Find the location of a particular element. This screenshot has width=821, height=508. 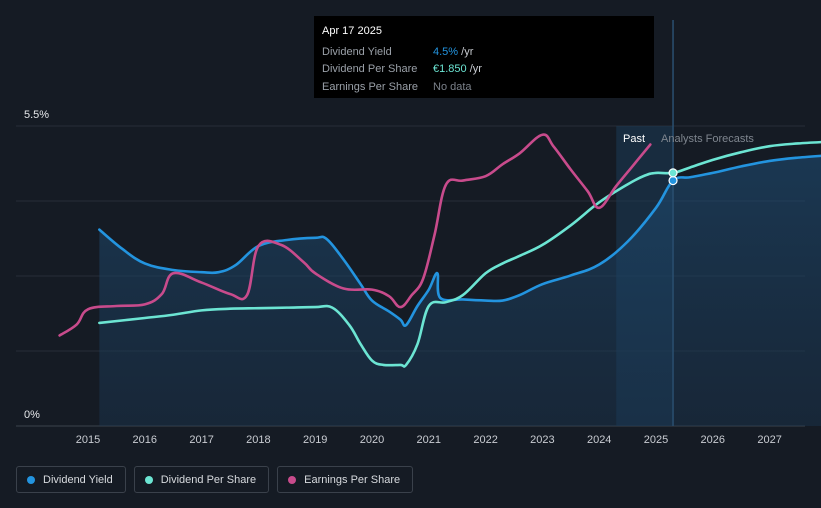

x-tick-label: 2026 is located at coordinates (713, 440).